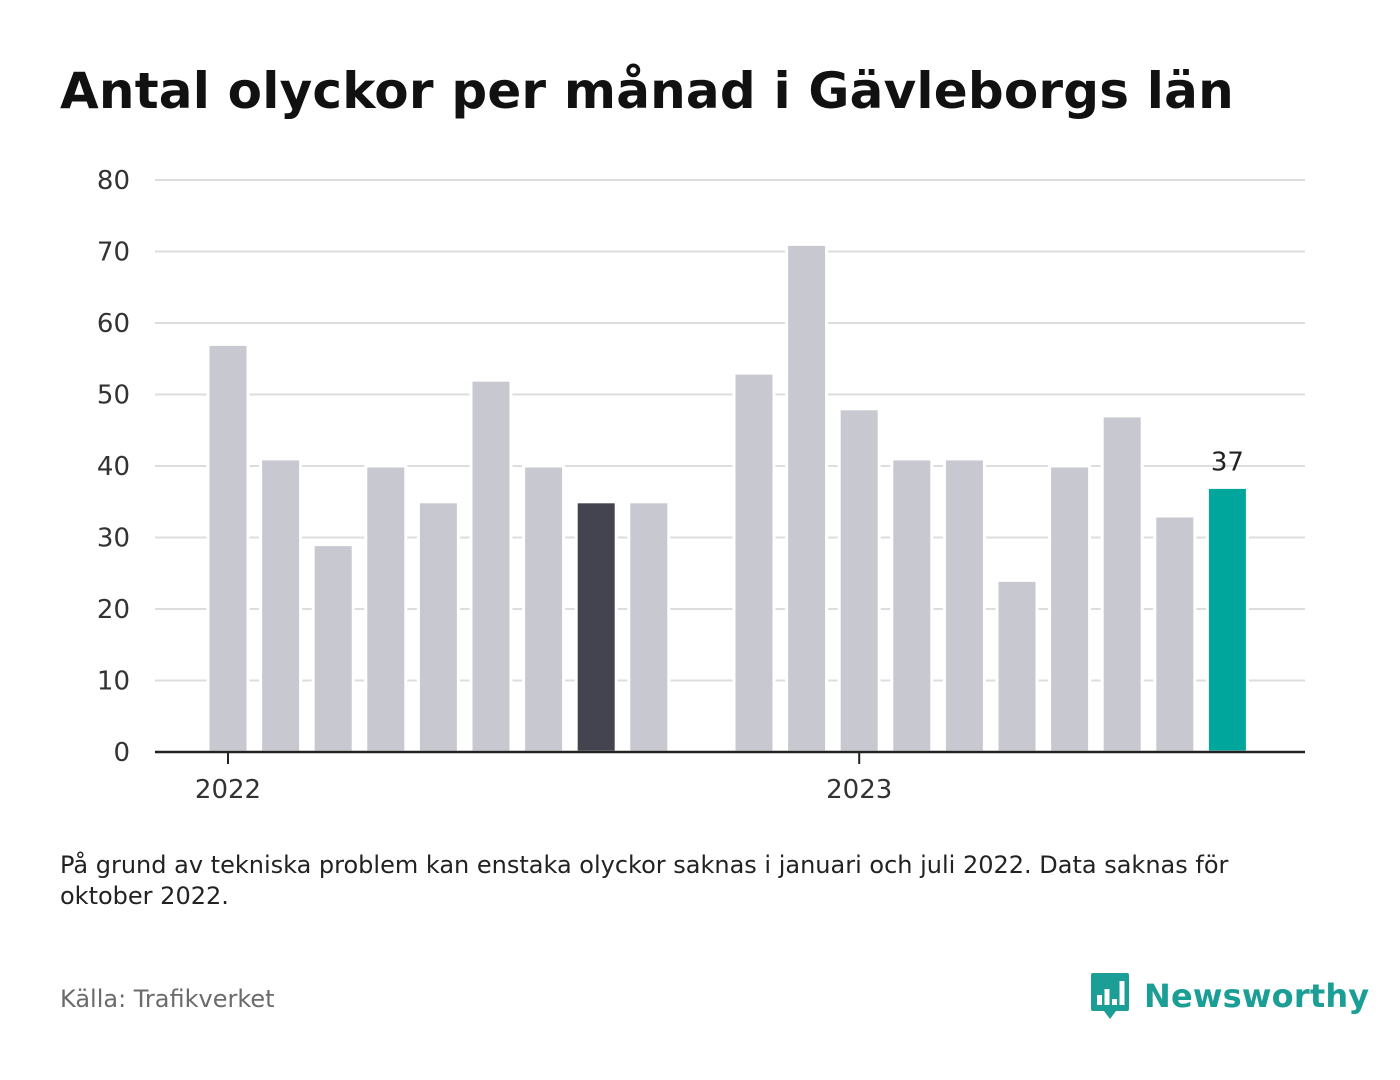  I want to click on y-tick-label: 10, so click(113, 682).